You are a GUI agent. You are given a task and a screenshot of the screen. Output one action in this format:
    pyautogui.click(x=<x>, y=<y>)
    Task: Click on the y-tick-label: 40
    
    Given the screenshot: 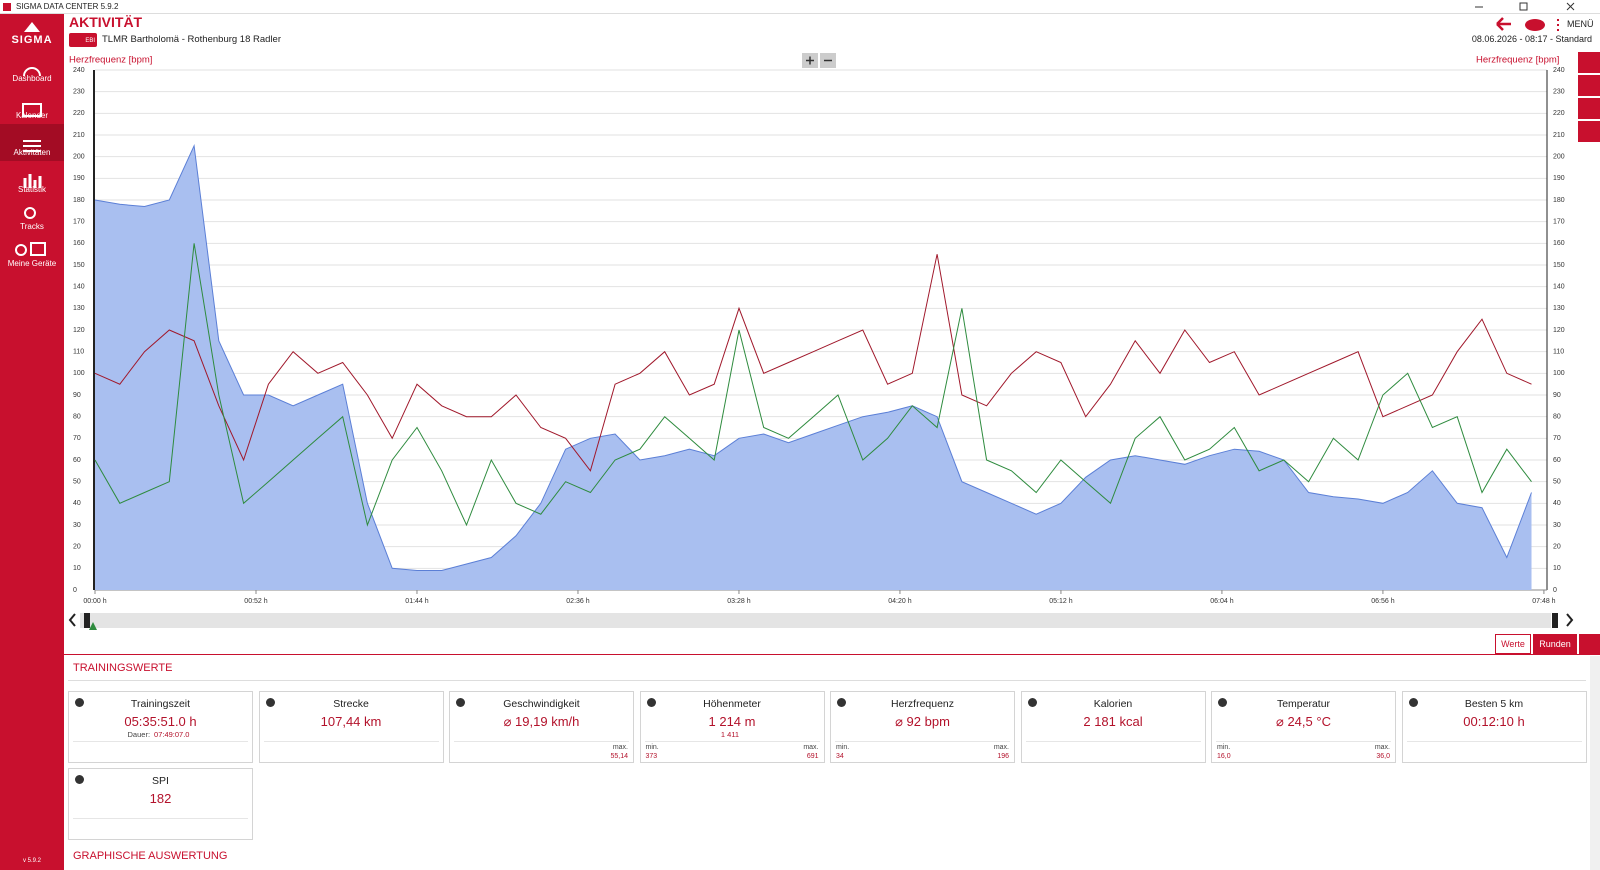 What is the action you would take?
    pyautogui.click(x=77, y=503)
    